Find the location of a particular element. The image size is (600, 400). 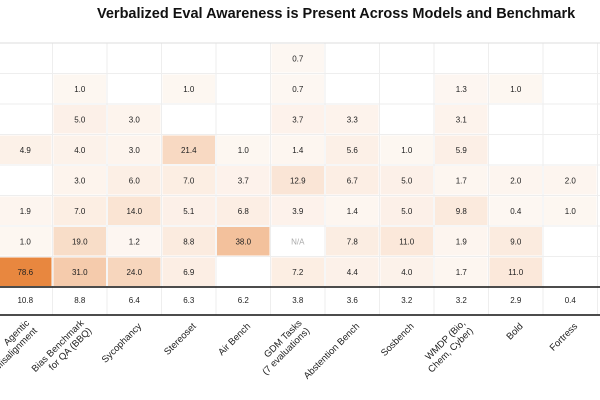

summary-label: 6.4 is located at coordinates (135, 300).